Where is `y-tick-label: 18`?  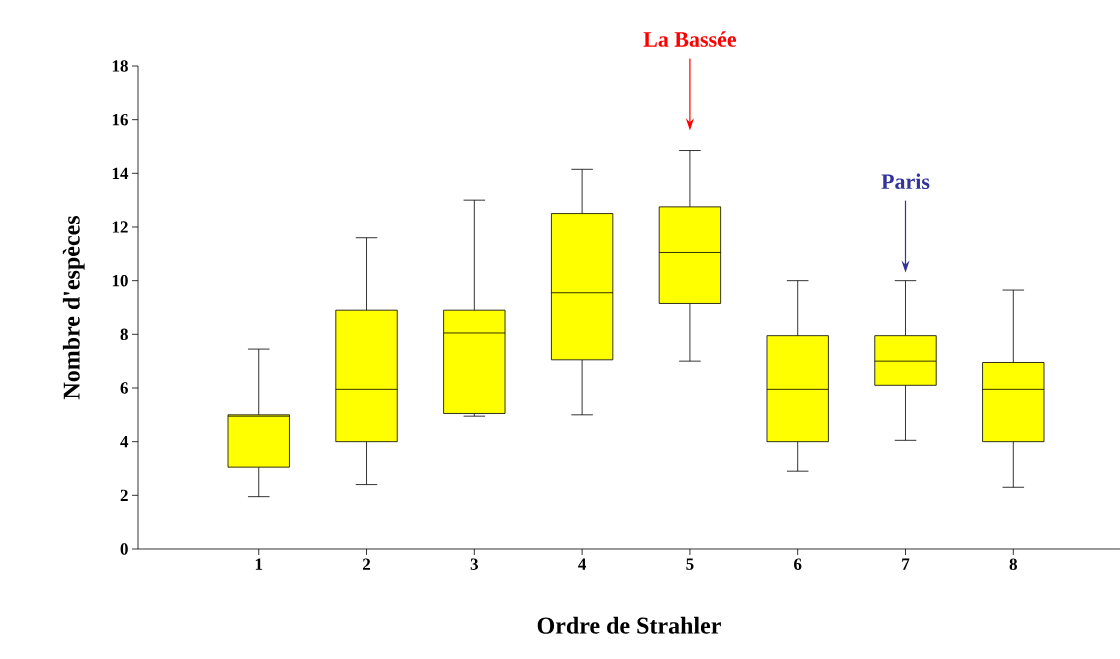 y-tick-label: 18 is located at coordinates (120, 66).